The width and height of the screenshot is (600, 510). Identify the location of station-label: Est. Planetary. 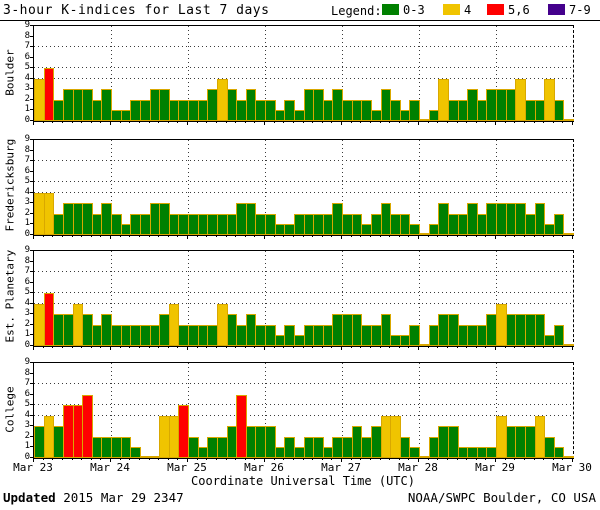
(10, 295).